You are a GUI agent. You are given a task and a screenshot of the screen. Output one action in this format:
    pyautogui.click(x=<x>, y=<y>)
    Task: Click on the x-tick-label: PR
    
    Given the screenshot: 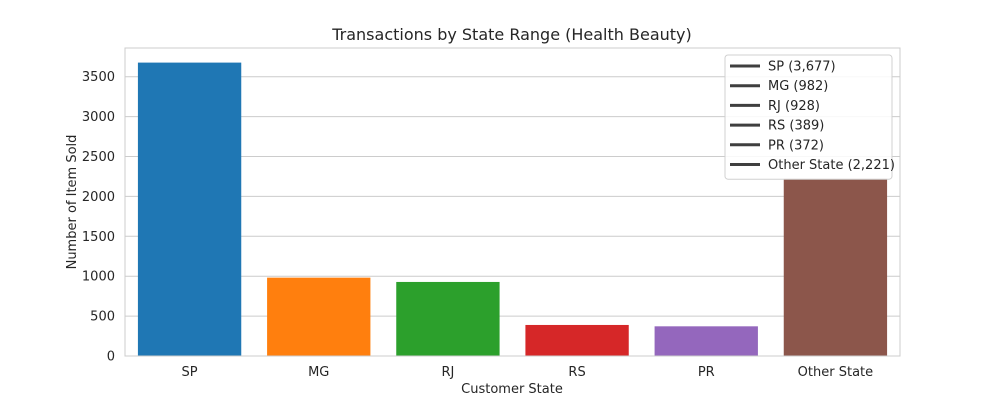 What is the action you would take?
    pyautogui.click(x=706, y=372)
    